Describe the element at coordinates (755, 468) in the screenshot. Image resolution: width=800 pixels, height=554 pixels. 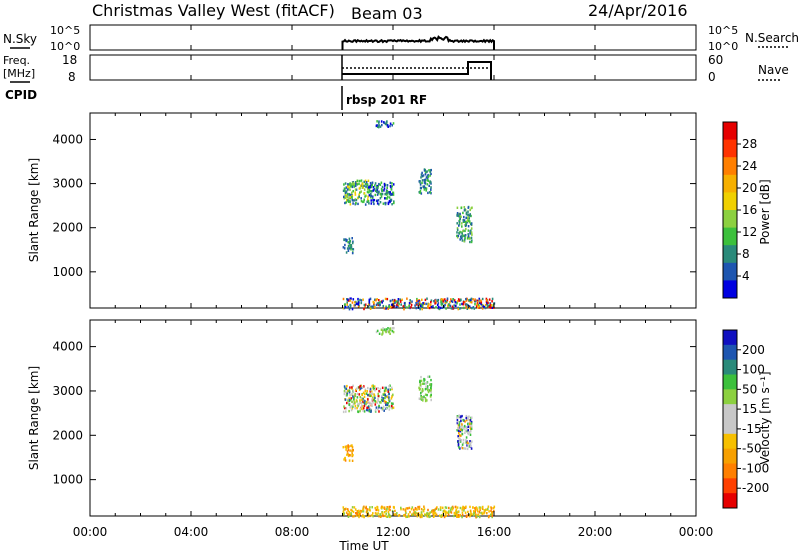
I see `velocity-colorbar-tick-label: -100` at that location.